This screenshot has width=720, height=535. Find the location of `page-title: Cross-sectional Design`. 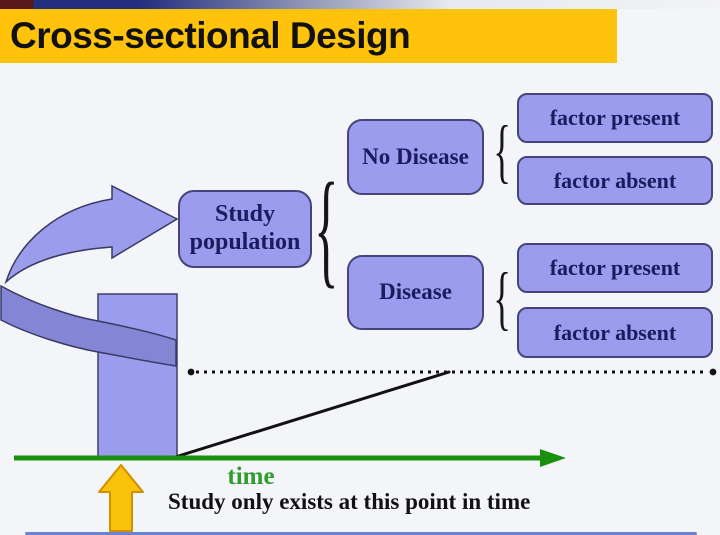

page-title: Cross-sectional Design is located at coordinates (210, 35).